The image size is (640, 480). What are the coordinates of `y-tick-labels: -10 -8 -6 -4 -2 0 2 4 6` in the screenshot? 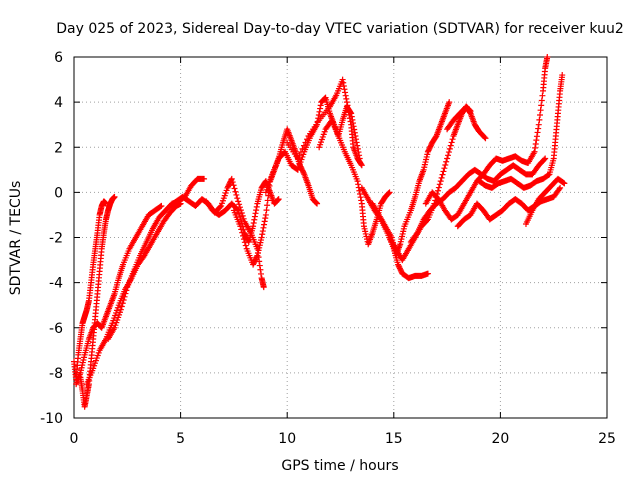 It's located at (51, 238).